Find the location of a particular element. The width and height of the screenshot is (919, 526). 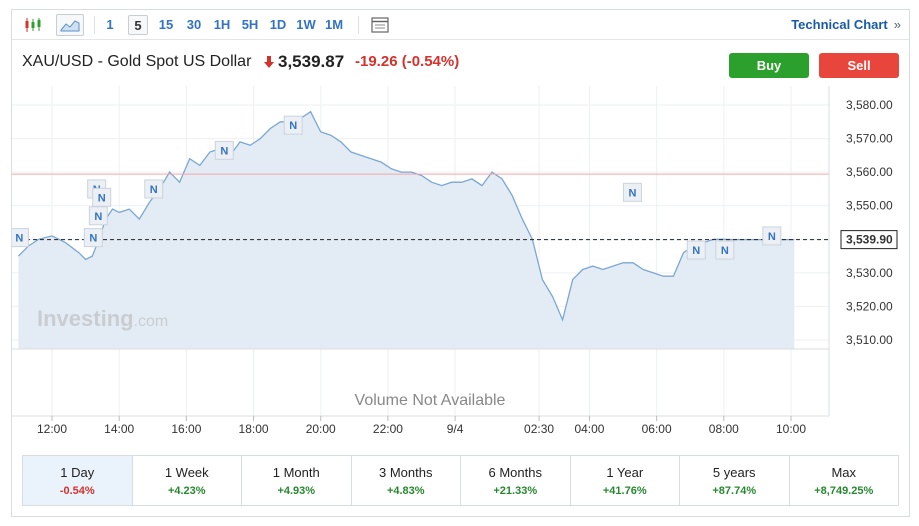

period-1-year: 1 Year +41.76% is located at coordinates (625, 480).